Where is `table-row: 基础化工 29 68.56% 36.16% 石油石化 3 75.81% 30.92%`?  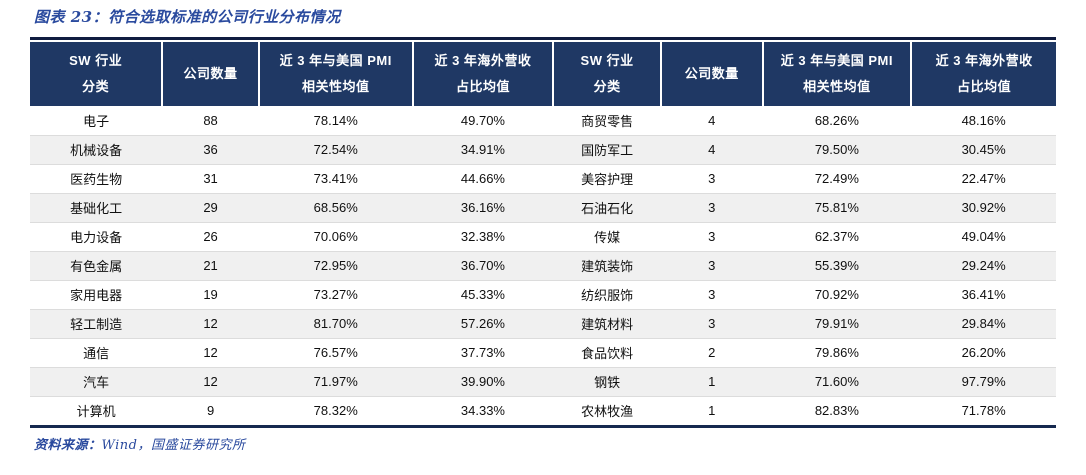
table-row: 基础化工 29 68.56% 36.16% 石油石化 3 75.81% 30.92% is located at coordinates (543, 208).